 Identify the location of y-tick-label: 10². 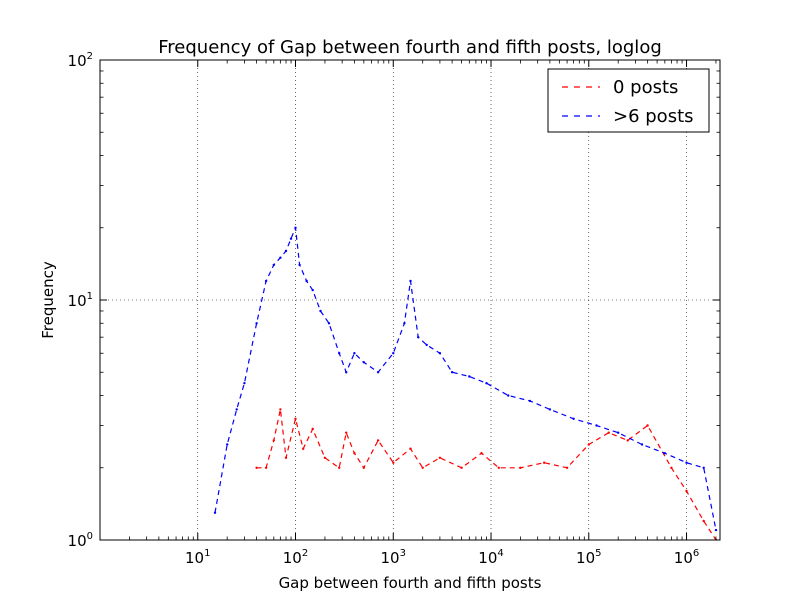
(80, 60).